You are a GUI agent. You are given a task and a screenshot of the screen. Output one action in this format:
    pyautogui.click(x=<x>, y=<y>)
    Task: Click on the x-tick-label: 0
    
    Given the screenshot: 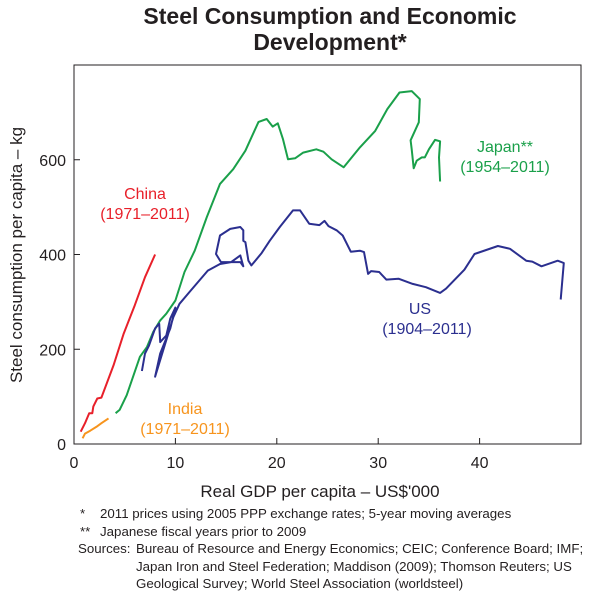 What is the action you would take?
    pyautogui.click(x=74, y=463)
    